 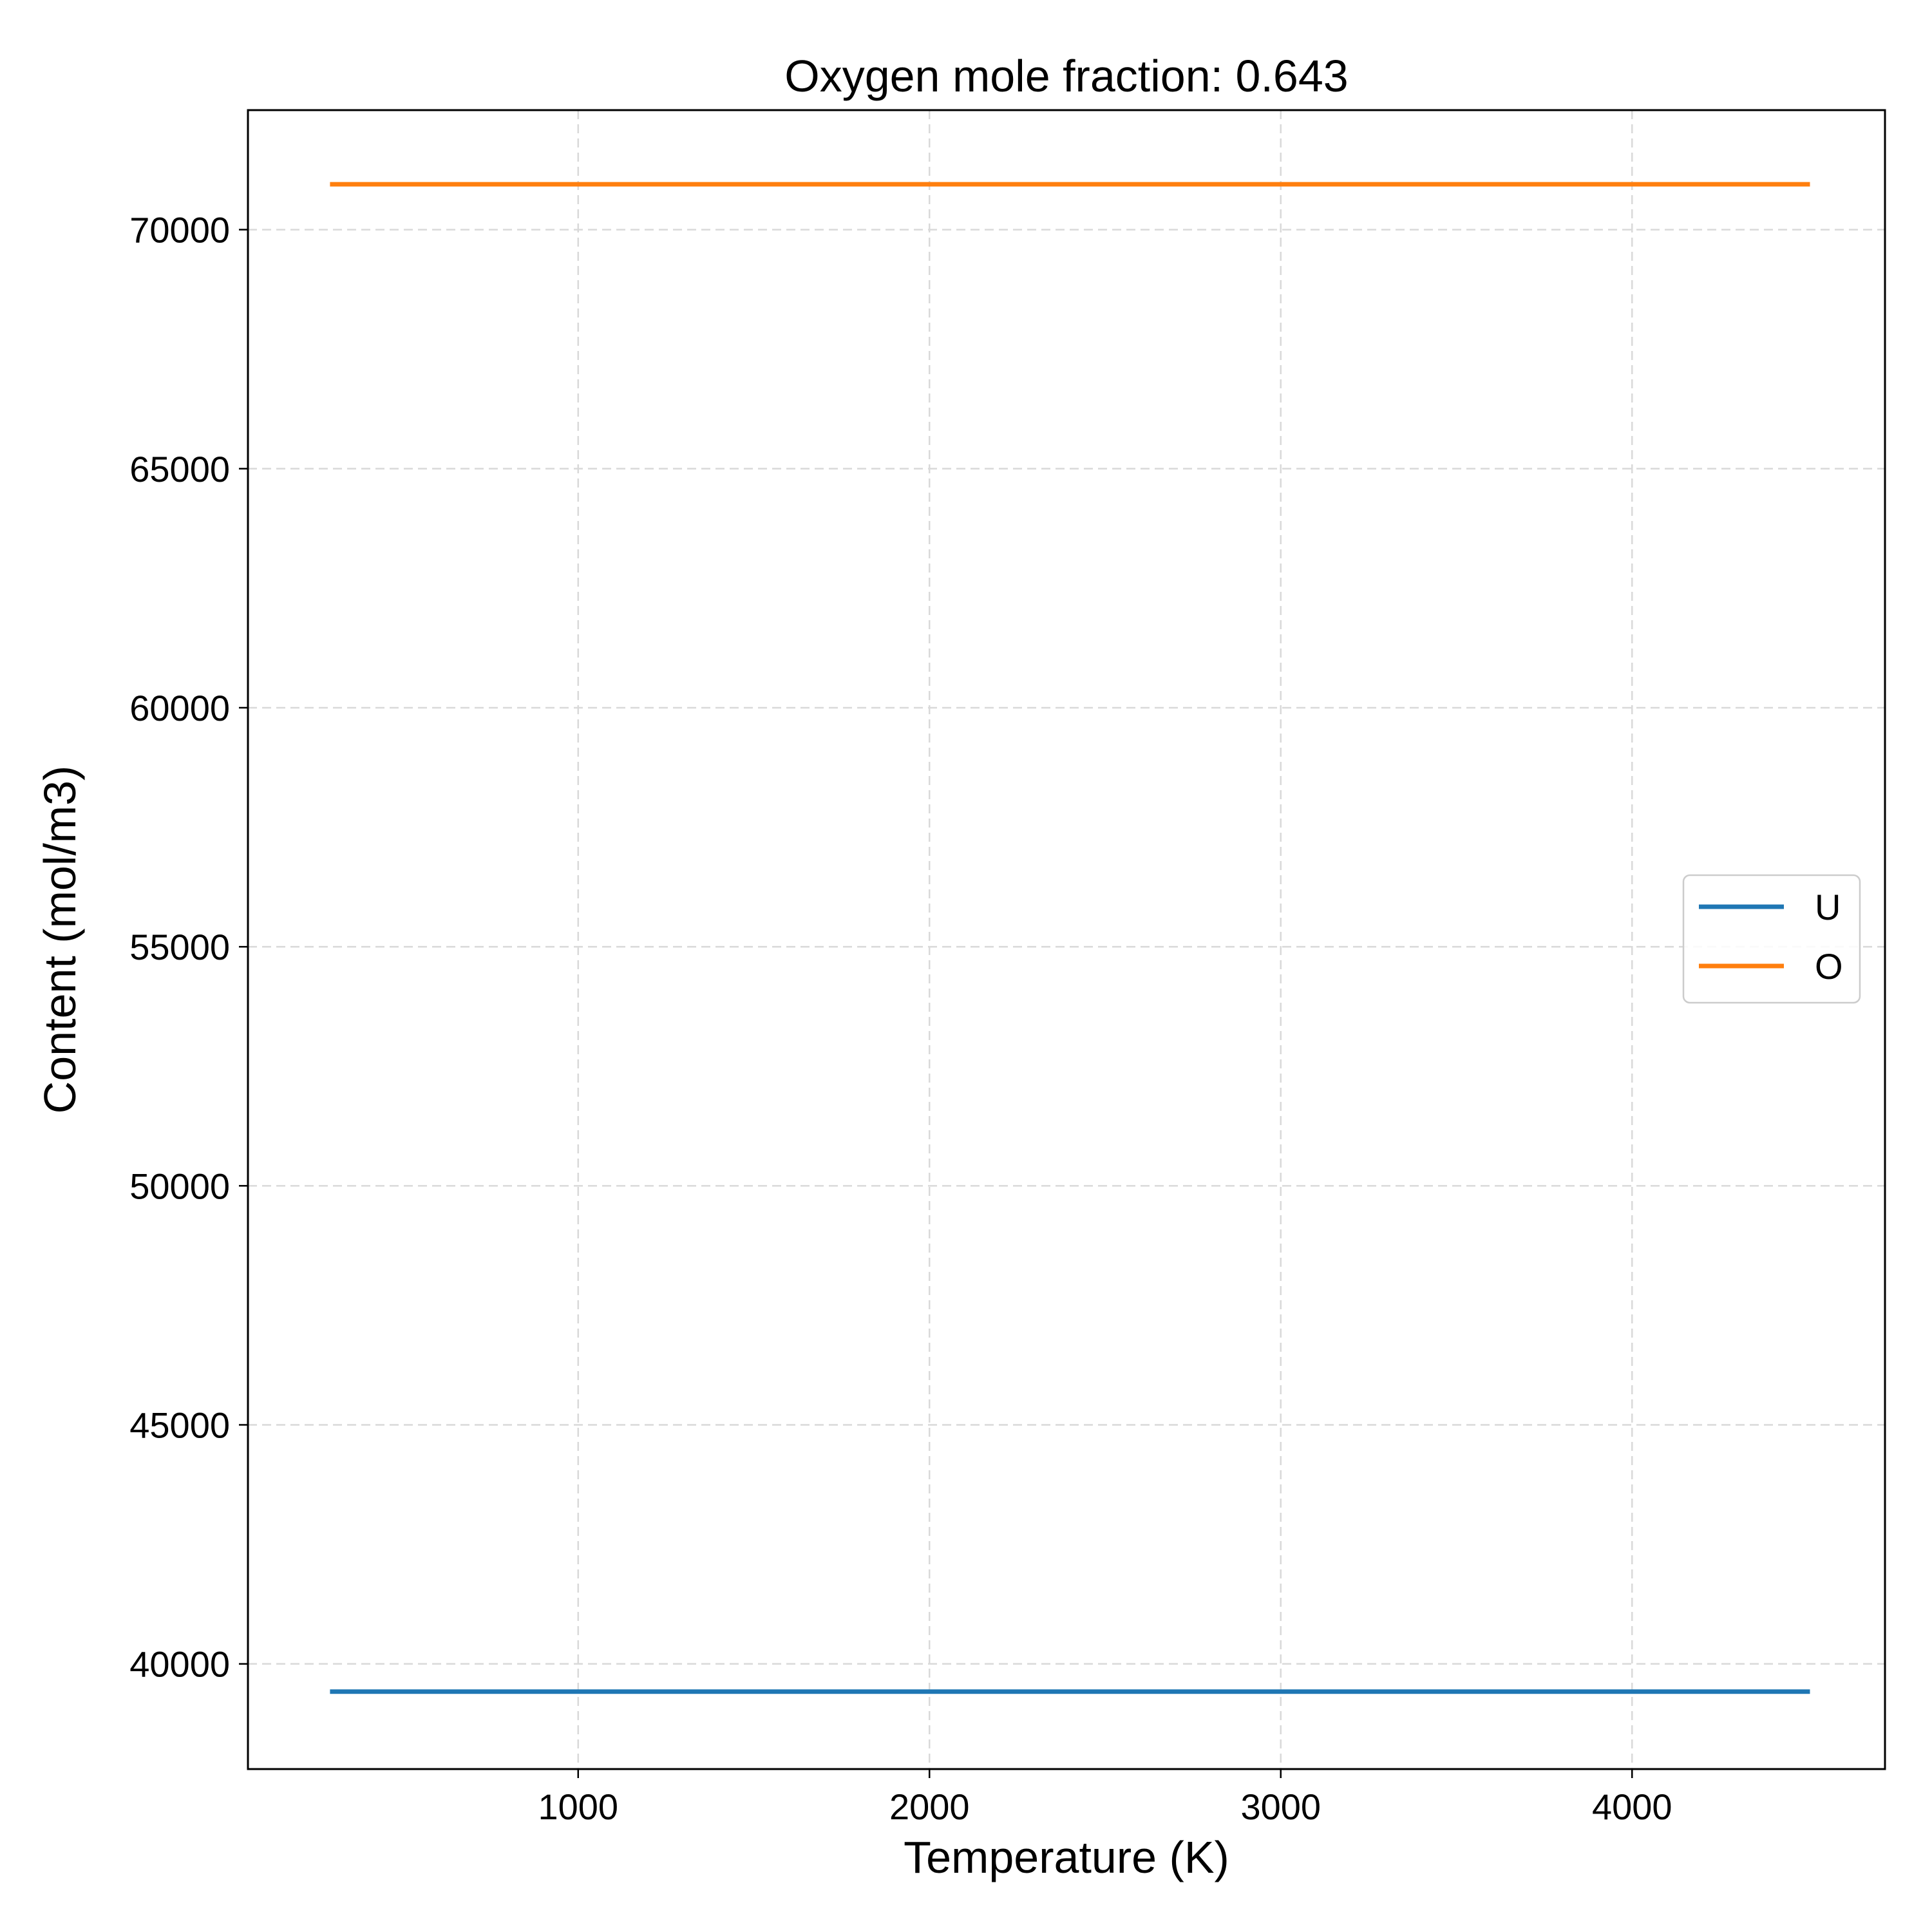 What do you see at coordinates (930, 1806) in the screenshot?
I see `x-tick-label: 2000` at bounding box center [930, 1806].